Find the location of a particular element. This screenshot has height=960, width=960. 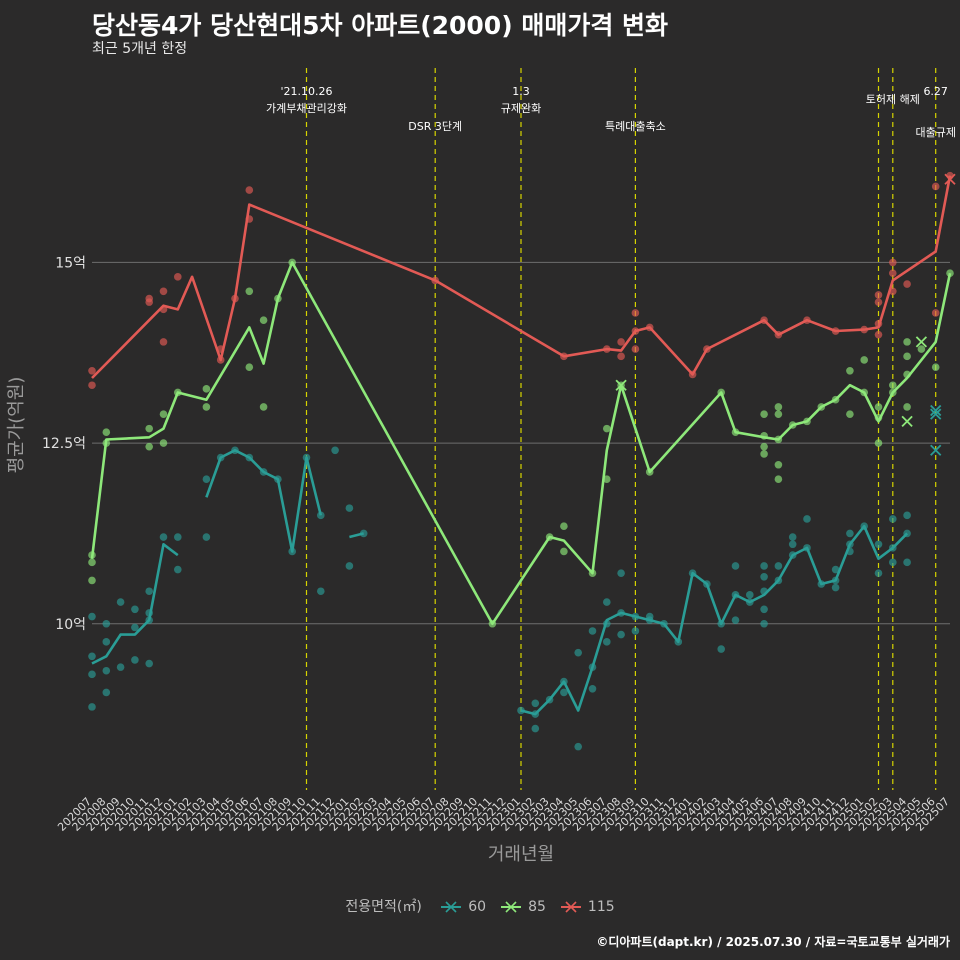

legend-item: 85 is located at coordinates (523, 907).